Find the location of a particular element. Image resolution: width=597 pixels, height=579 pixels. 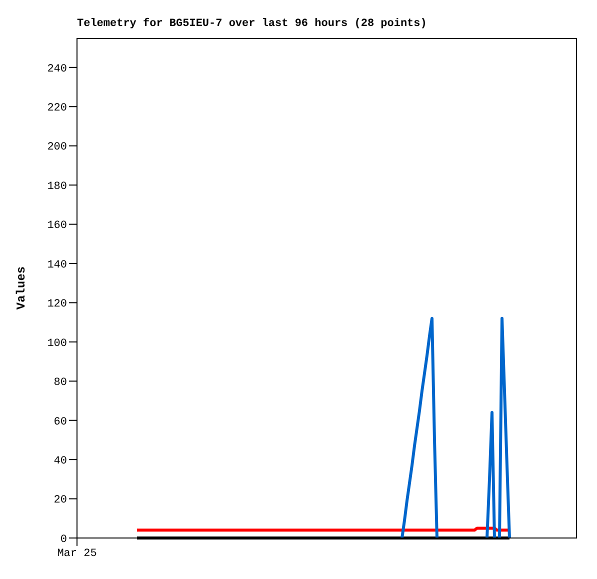

y-tick-label: 200 is located at coordinates (57, 148).